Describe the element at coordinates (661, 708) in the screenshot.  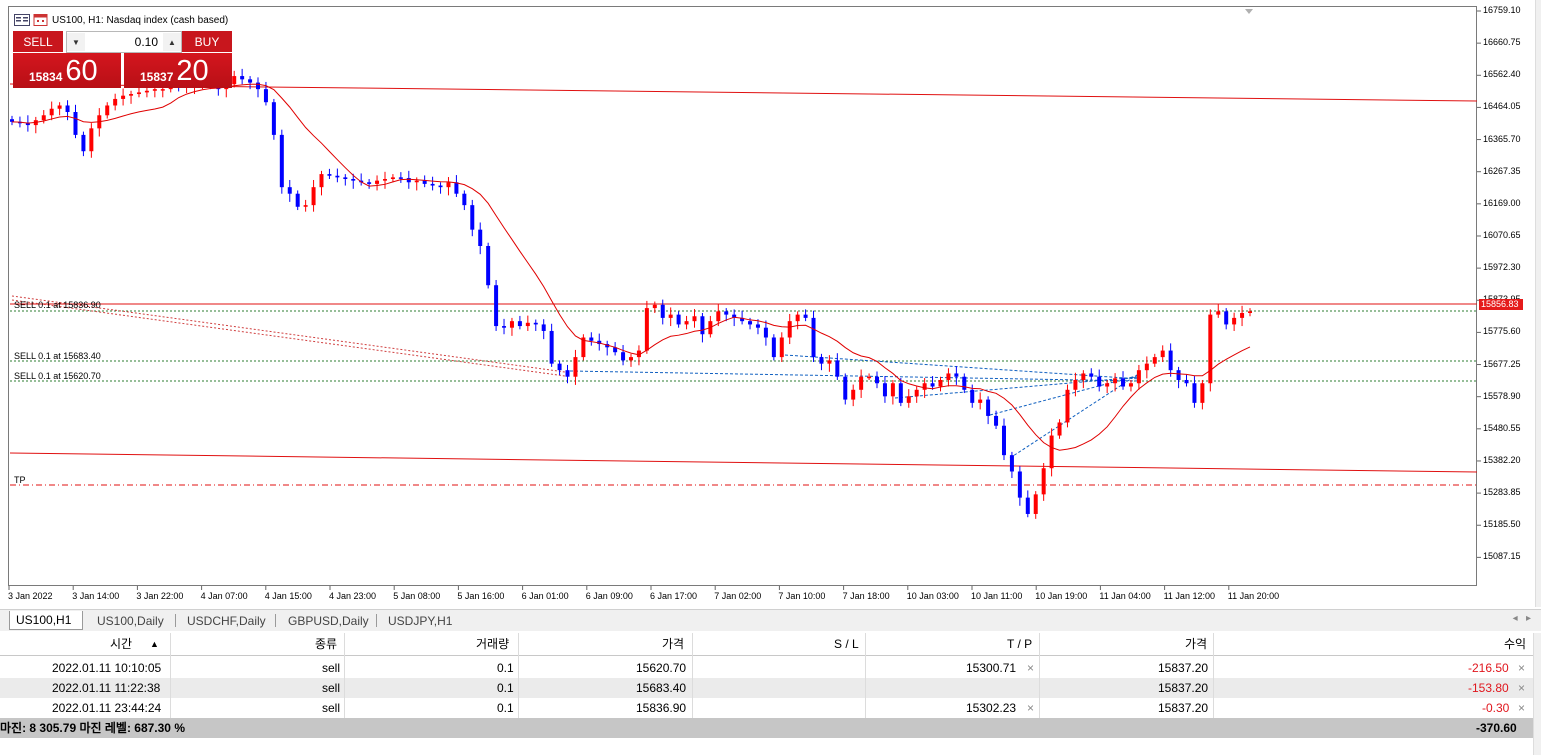
I see `cell-price: 15836.90` at that location.